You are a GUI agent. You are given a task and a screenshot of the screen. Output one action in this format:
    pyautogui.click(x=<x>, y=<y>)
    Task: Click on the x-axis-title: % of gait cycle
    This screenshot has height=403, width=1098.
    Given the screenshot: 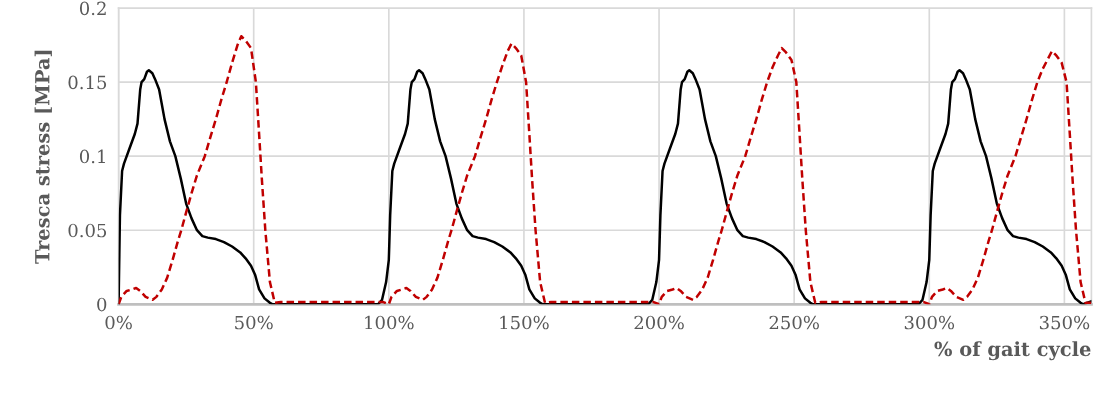 What is the action you would take?
    pyautogui.click(x=1012, y=351)
    